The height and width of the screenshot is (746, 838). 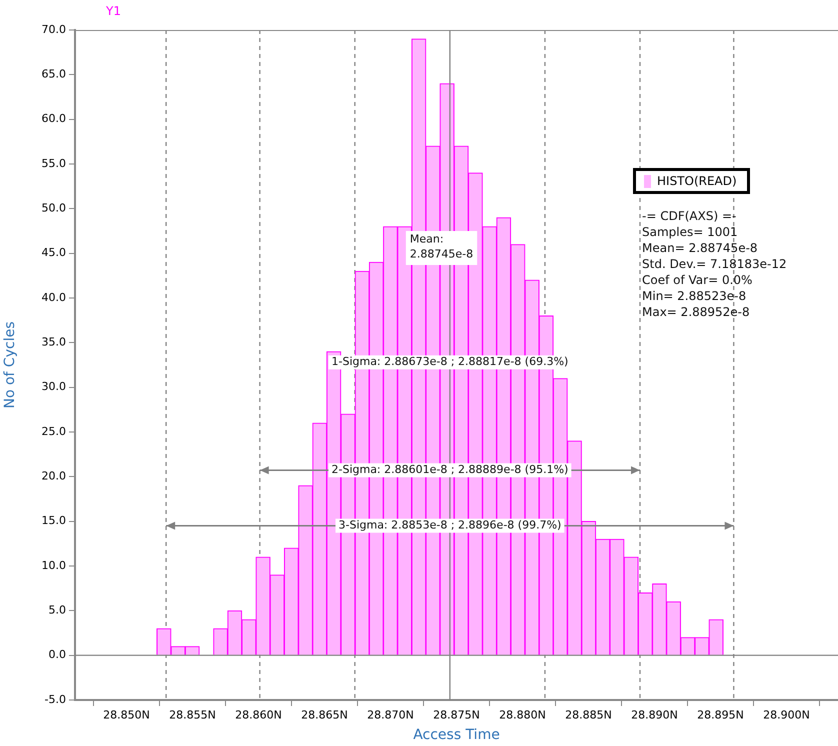 I want to click on x-tick-label: 28.860N, so click(x=258, y=715).